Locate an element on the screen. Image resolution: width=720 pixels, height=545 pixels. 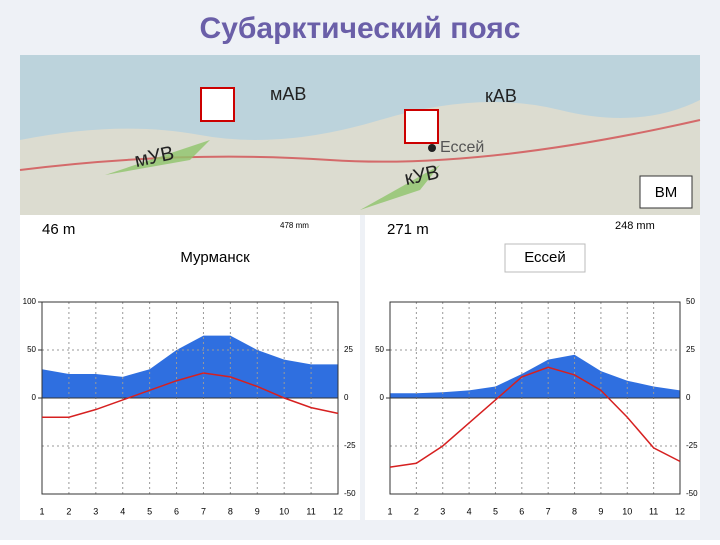
precipitation-total: 248 mm is located at coordinates (635, 226).